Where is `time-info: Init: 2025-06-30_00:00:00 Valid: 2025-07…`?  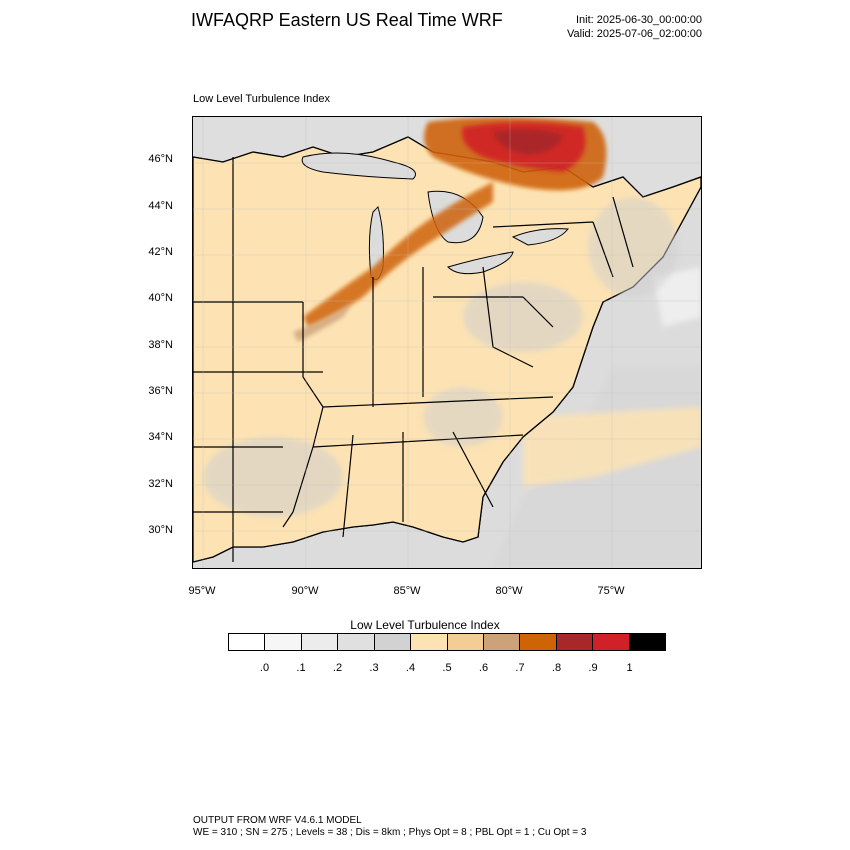
time-info: Init: 2025-06-30_00:00:00 Valid: 2025-07… is located at coordinates (634, 27).